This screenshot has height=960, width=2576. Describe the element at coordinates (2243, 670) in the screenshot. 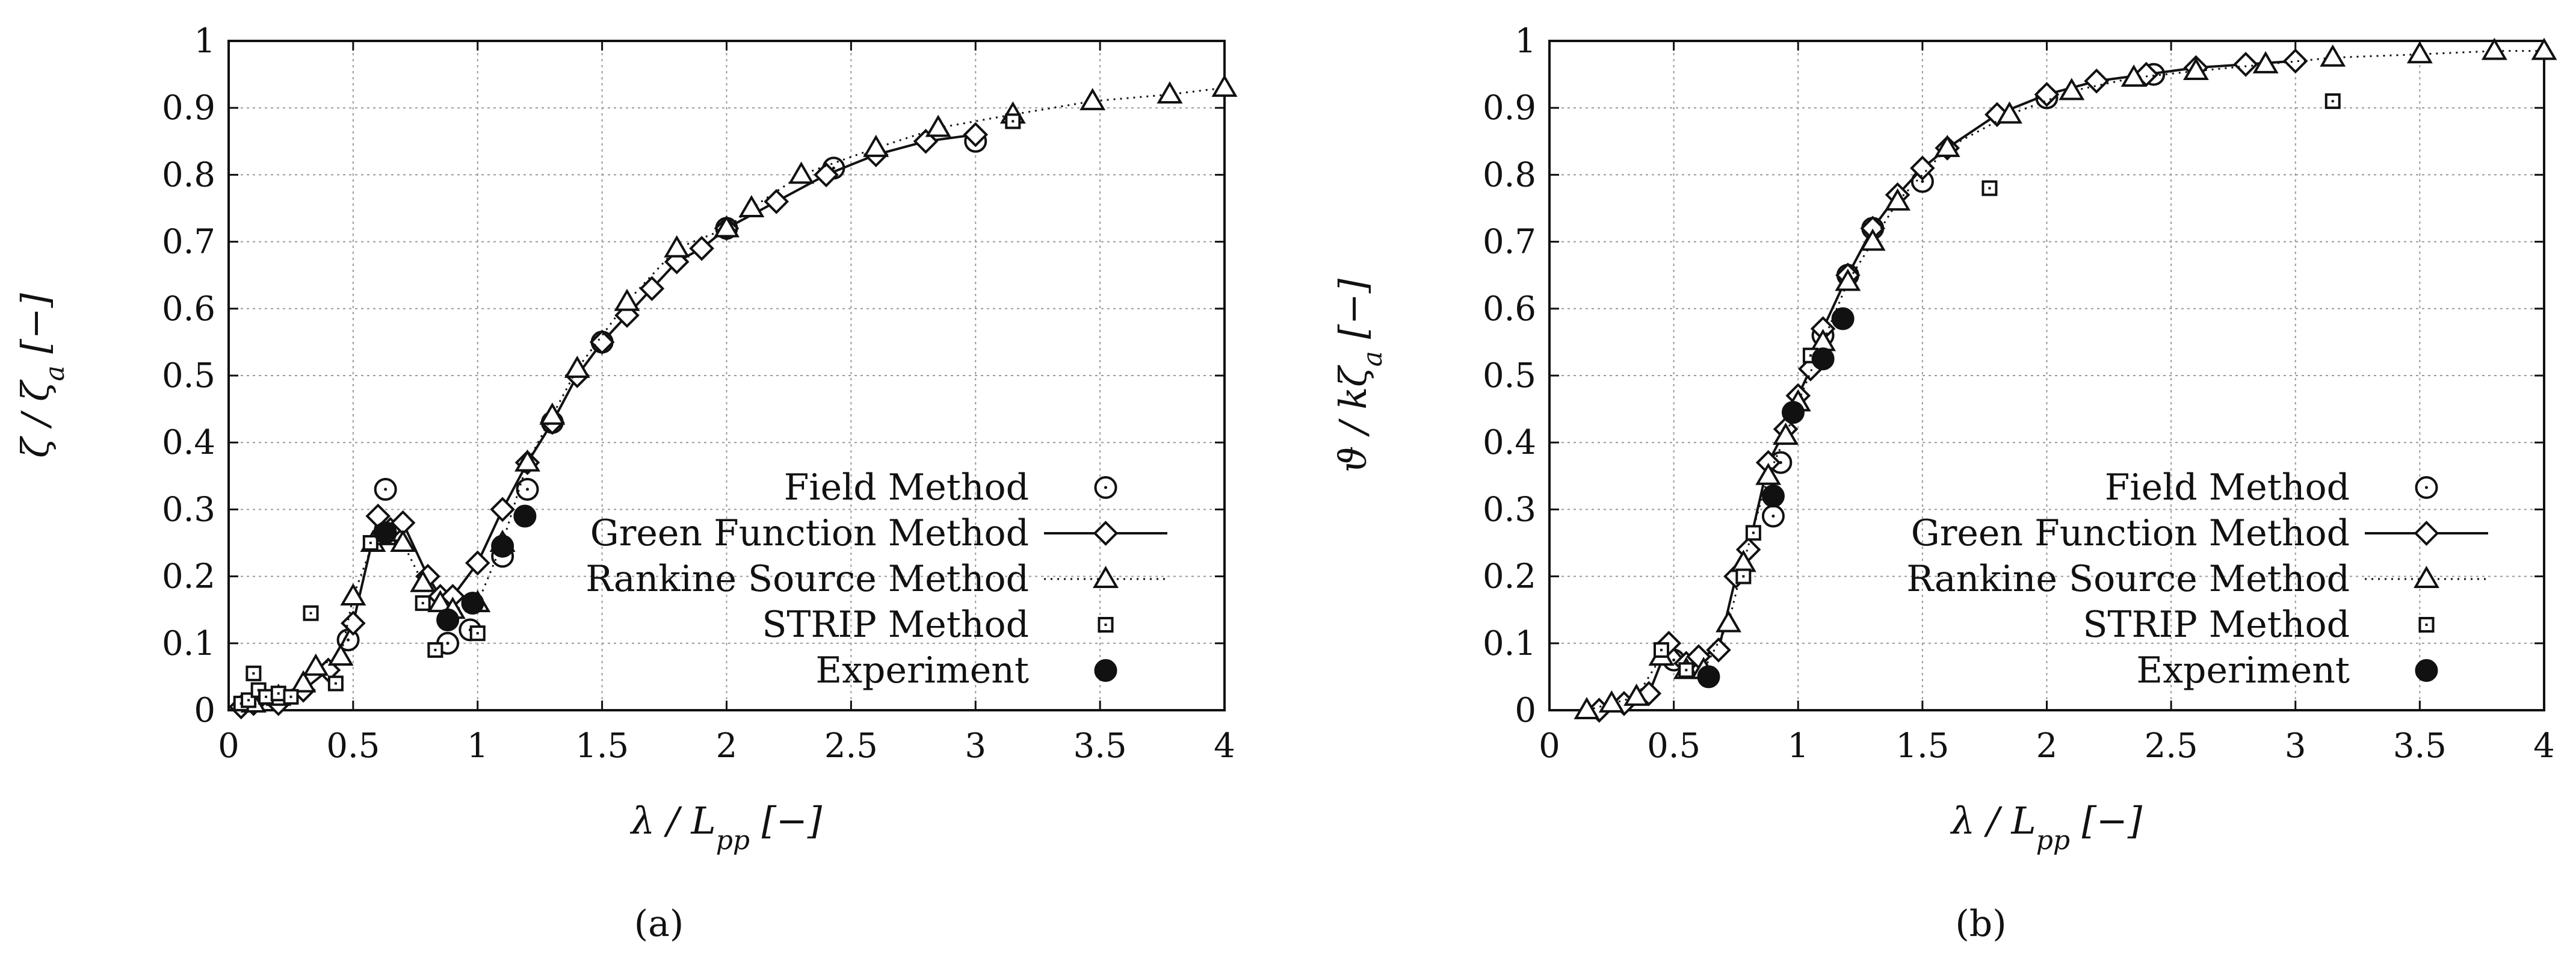

I see `legend-label: Experiment` at that location.